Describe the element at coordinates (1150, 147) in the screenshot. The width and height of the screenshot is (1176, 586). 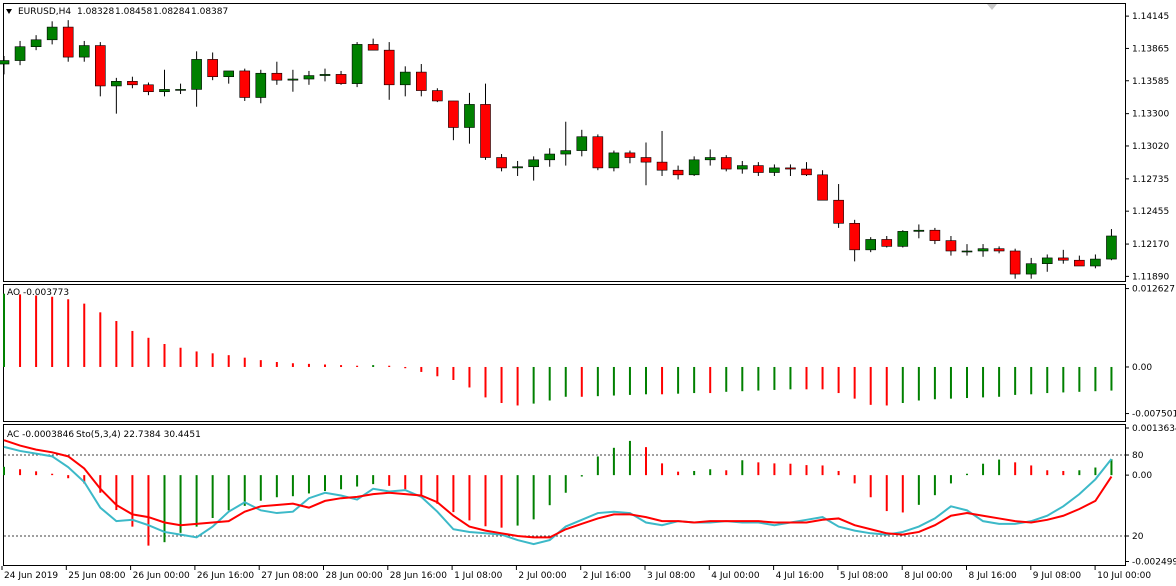
I see `price-tick-label: 1.13020` at that location.